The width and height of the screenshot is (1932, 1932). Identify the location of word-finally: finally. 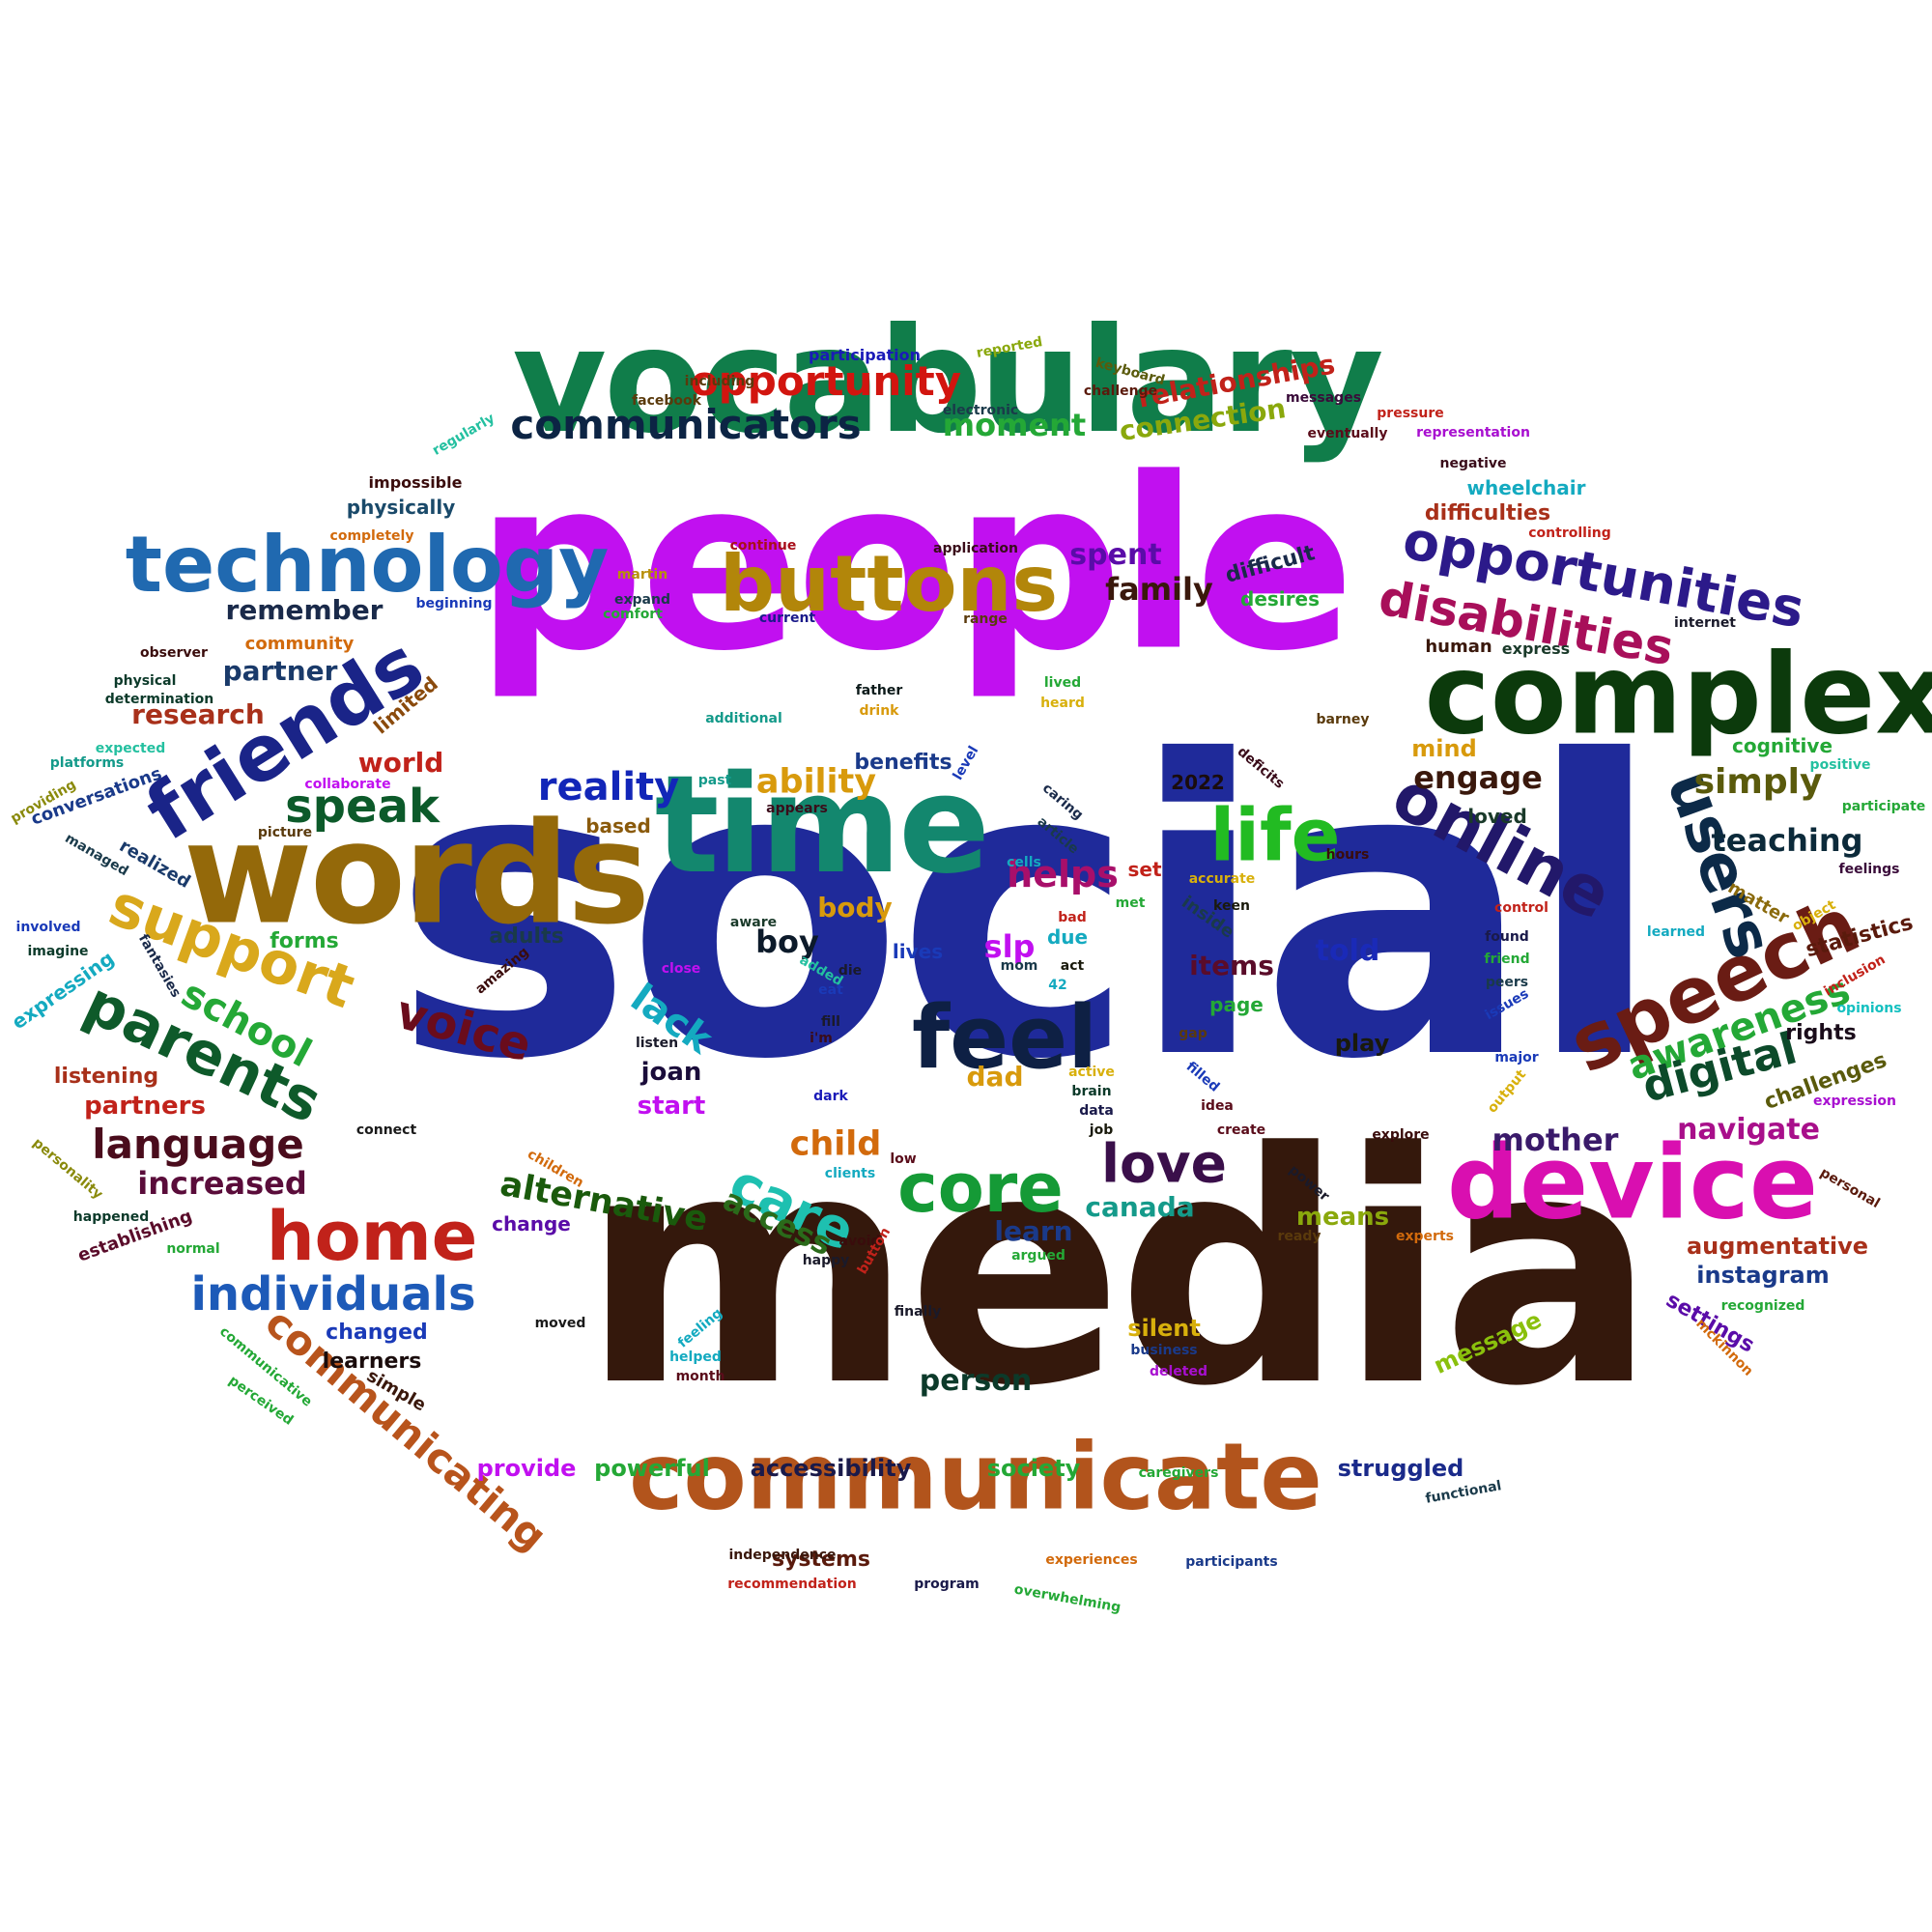
(918, 1312).